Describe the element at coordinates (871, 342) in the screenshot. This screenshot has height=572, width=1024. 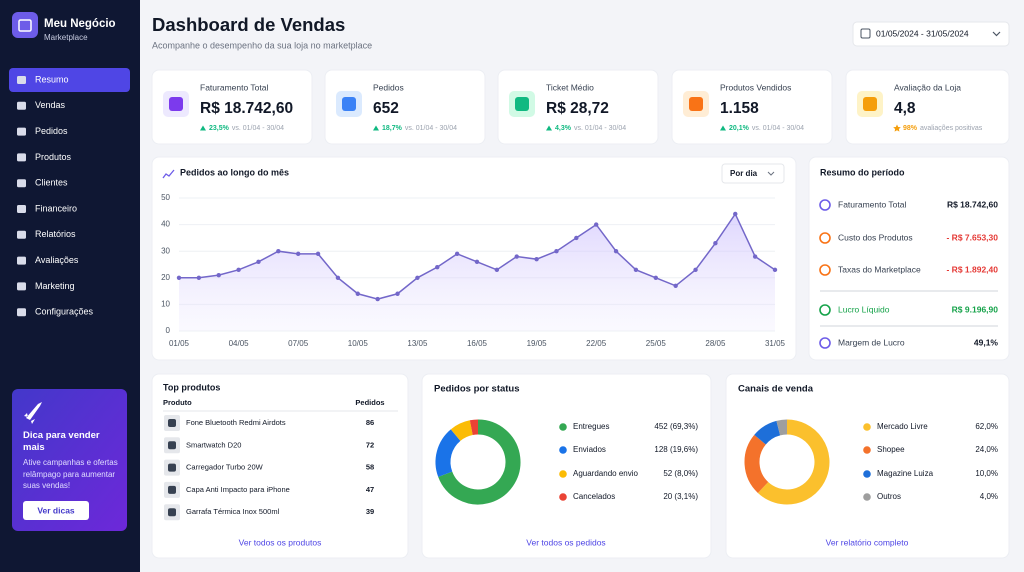
I see `summary-label: Margem de Lucro` at that location.